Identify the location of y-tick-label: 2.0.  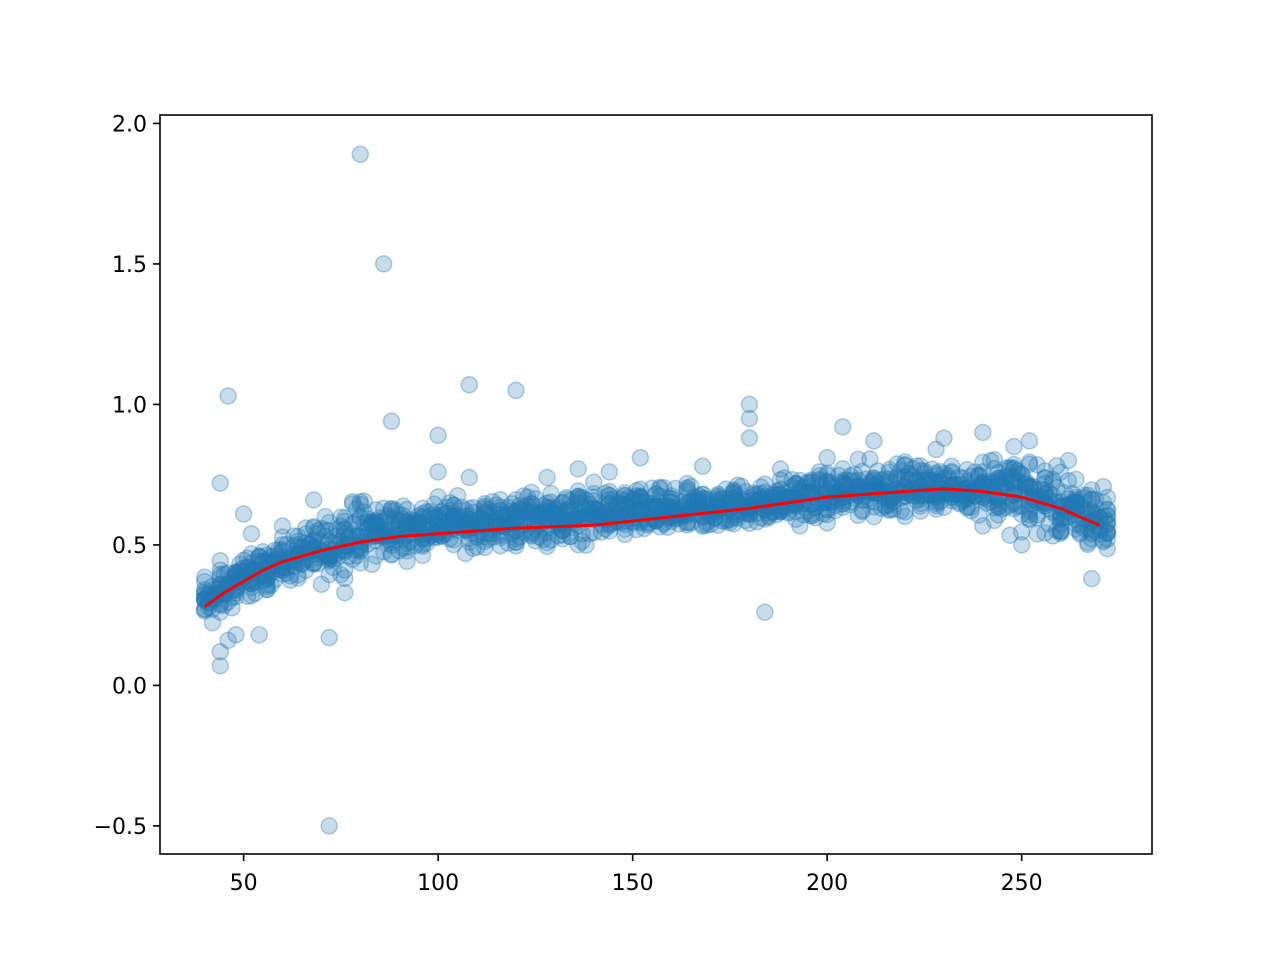
(129, 124).